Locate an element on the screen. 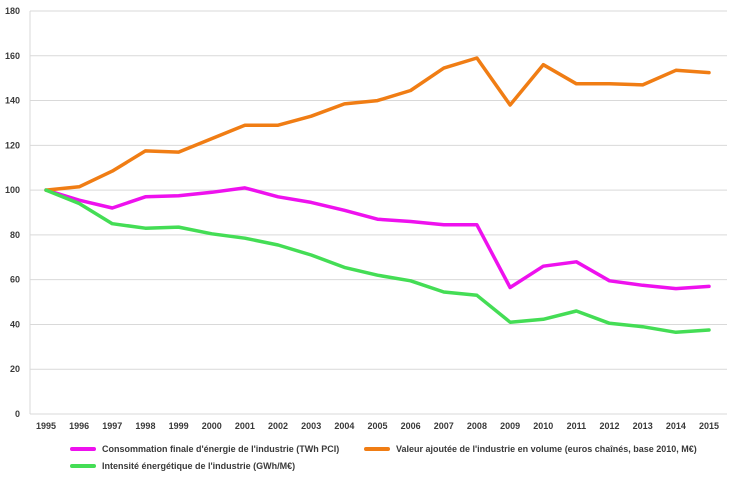 This screenshot has width=740, height=482. x-tick-label: 2007 is located at coordinates (444, 426).